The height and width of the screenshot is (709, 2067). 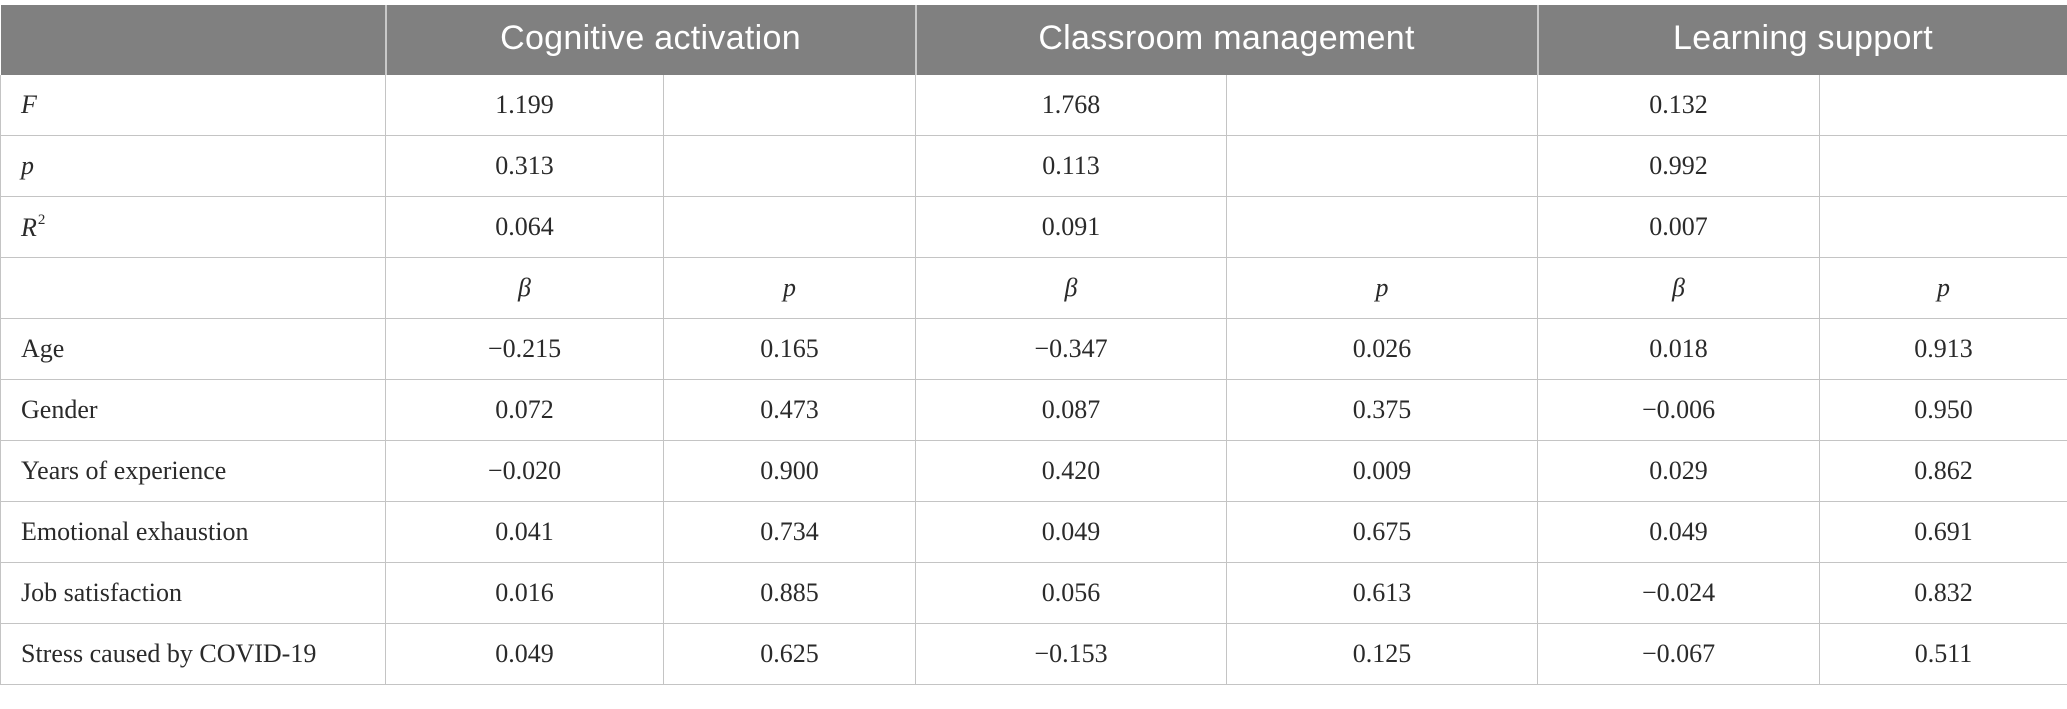 What do you see at coordinates (1071, 654) in the screenshot?
I see `cell-cm-beta: −0.153` at bounding box center [1071, 654].